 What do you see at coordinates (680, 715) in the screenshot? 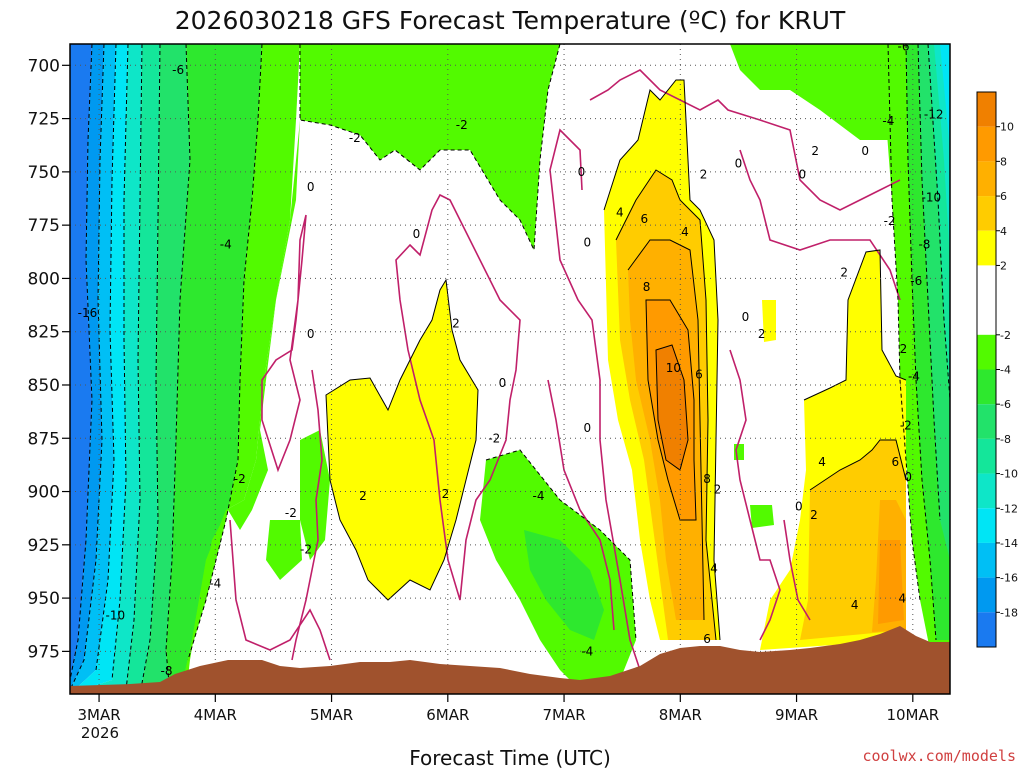
I see `x-tick-label-5: 8MAR` at bounding box center [680, 715].